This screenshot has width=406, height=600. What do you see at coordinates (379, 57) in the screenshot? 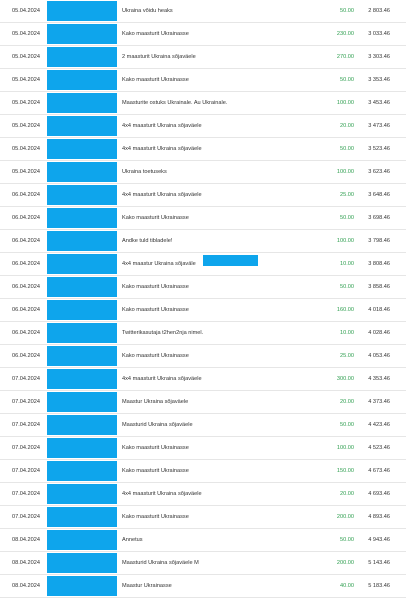
I see `balance: 3 303.46` at bounding box center [379, 57].